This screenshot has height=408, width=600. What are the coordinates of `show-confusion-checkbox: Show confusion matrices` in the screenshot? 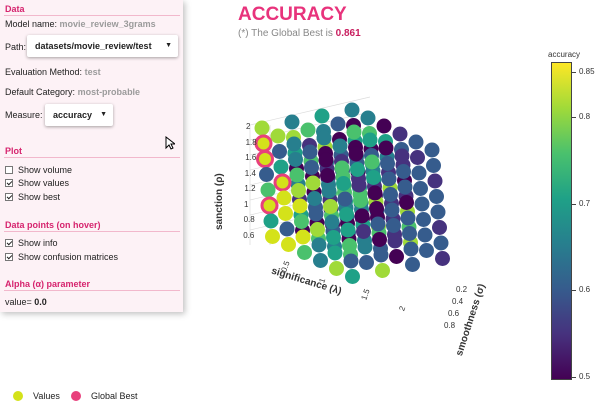 It's located at (61, 257).